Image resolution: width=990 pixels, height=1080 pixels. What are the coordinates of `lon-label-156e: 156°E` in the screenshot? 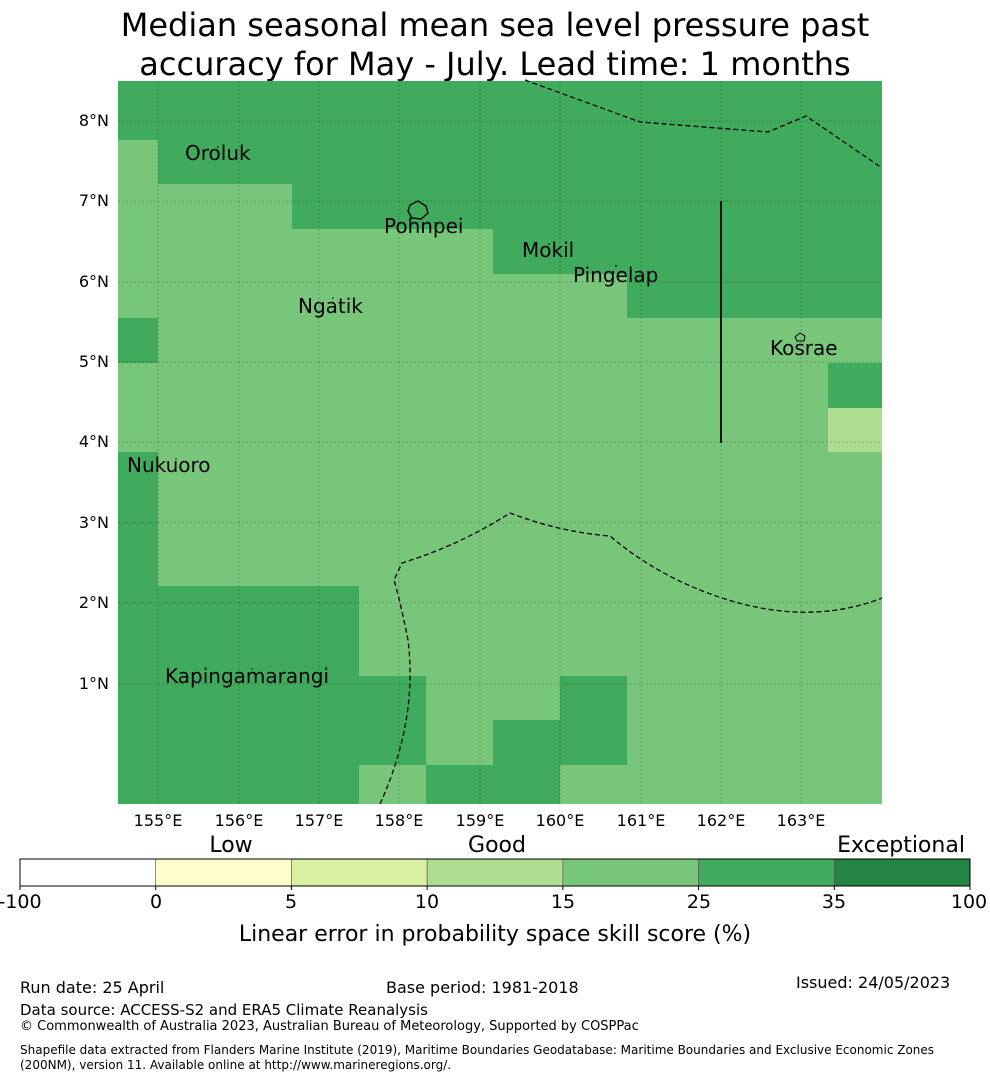 It's located at (239, 820).